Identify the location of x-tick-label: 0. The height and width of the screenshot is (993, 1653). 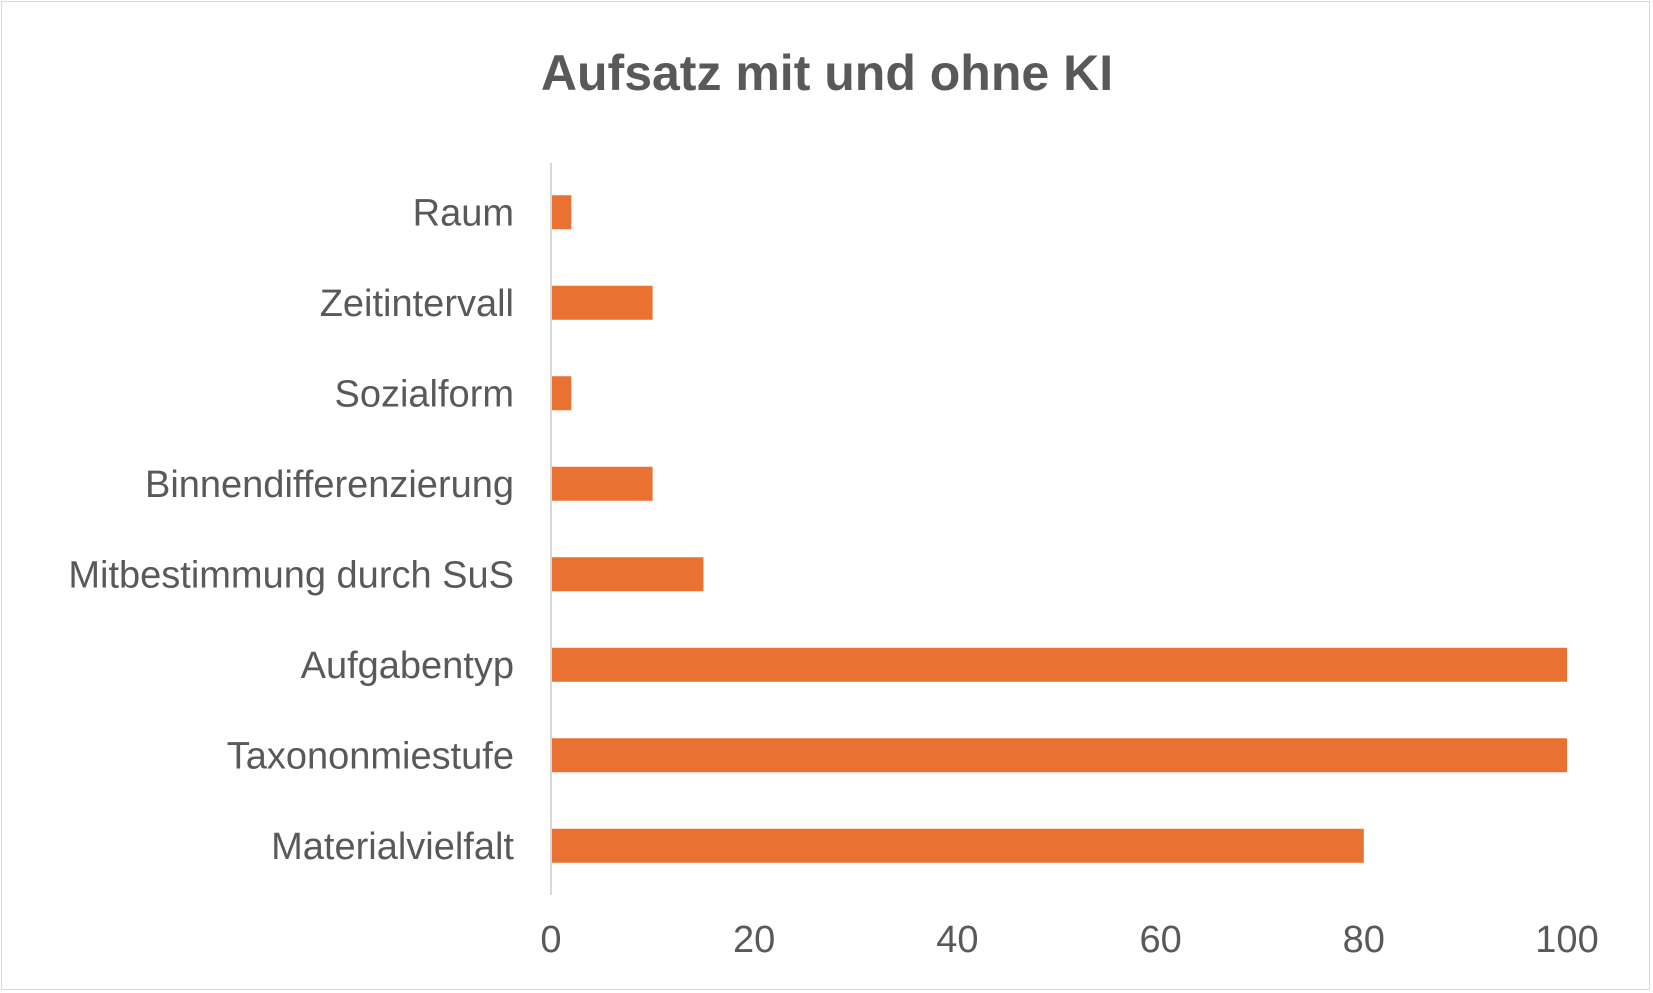
(550, 940).